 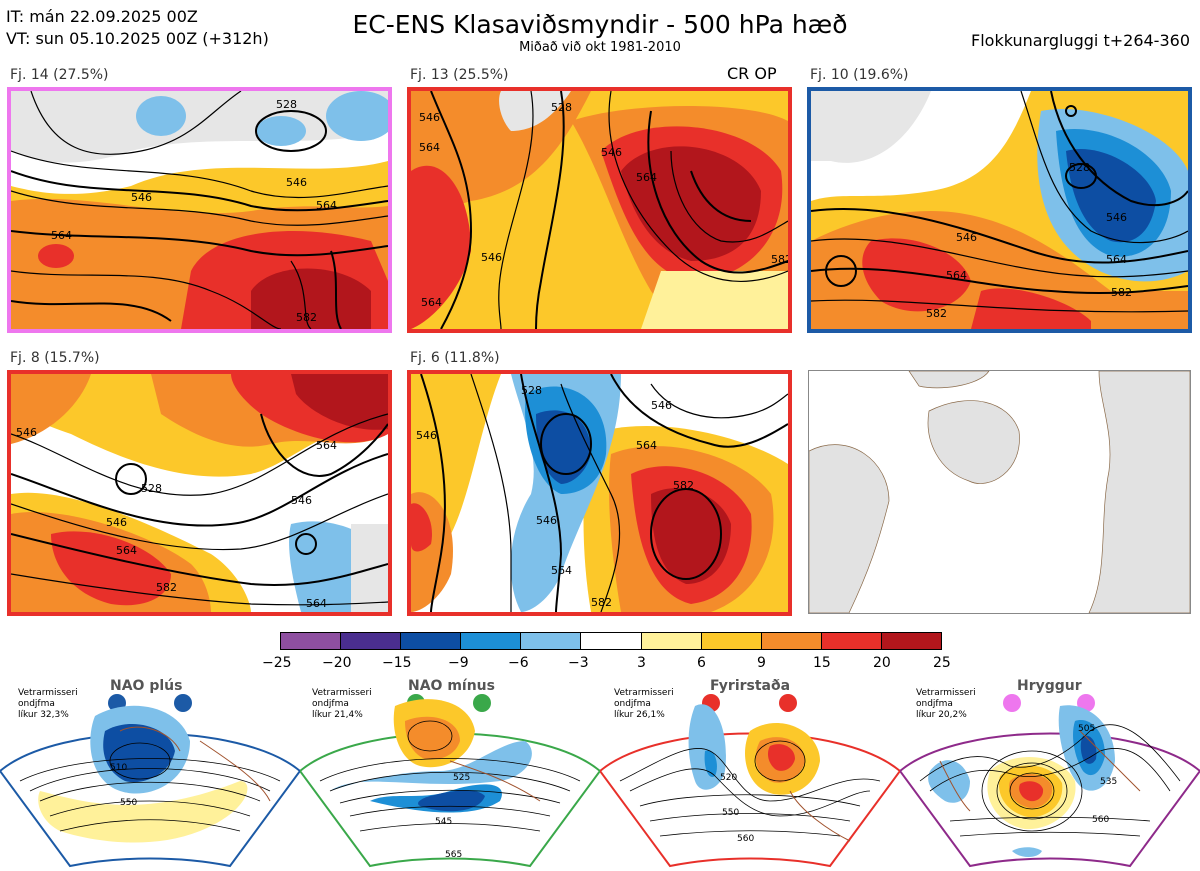 What do you see at coordinates (453, 855) in the screenshot?
I see `contour-label: 565` at bounding box center [453, 855].